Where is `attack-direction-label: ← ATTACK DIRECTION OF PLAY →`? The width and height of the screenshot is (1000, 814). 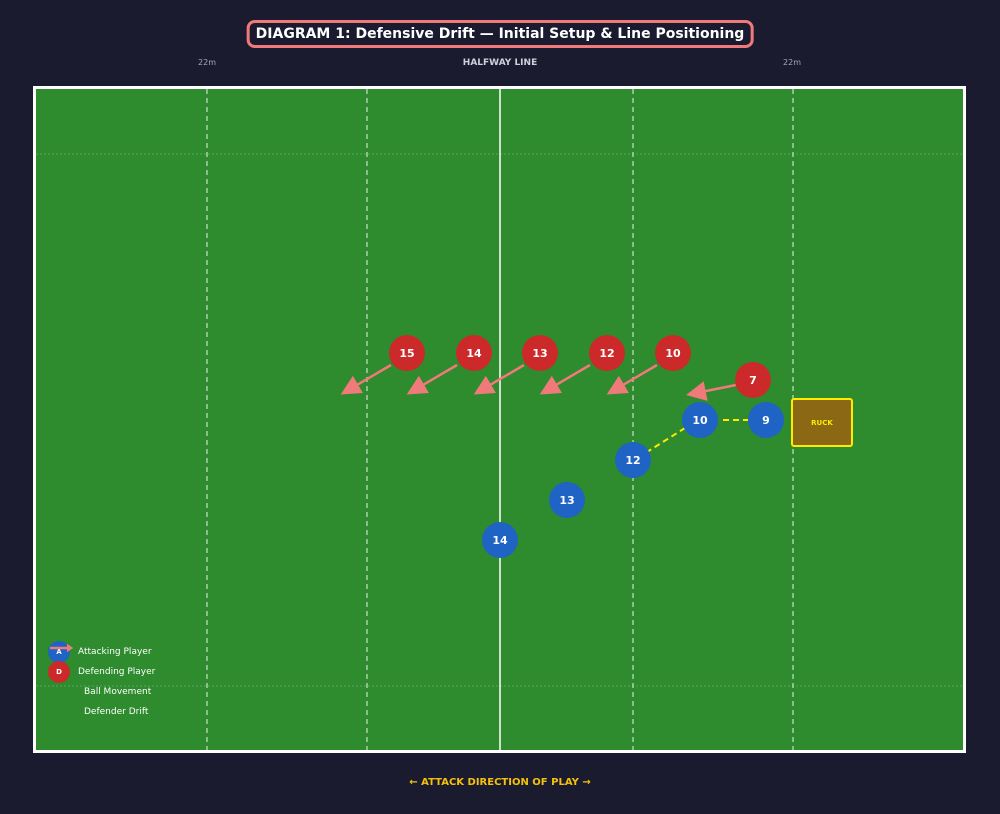
attack-direction-label: ← ATTACK DIRECTION OF PLAY → is located at coordinates (500, 782).